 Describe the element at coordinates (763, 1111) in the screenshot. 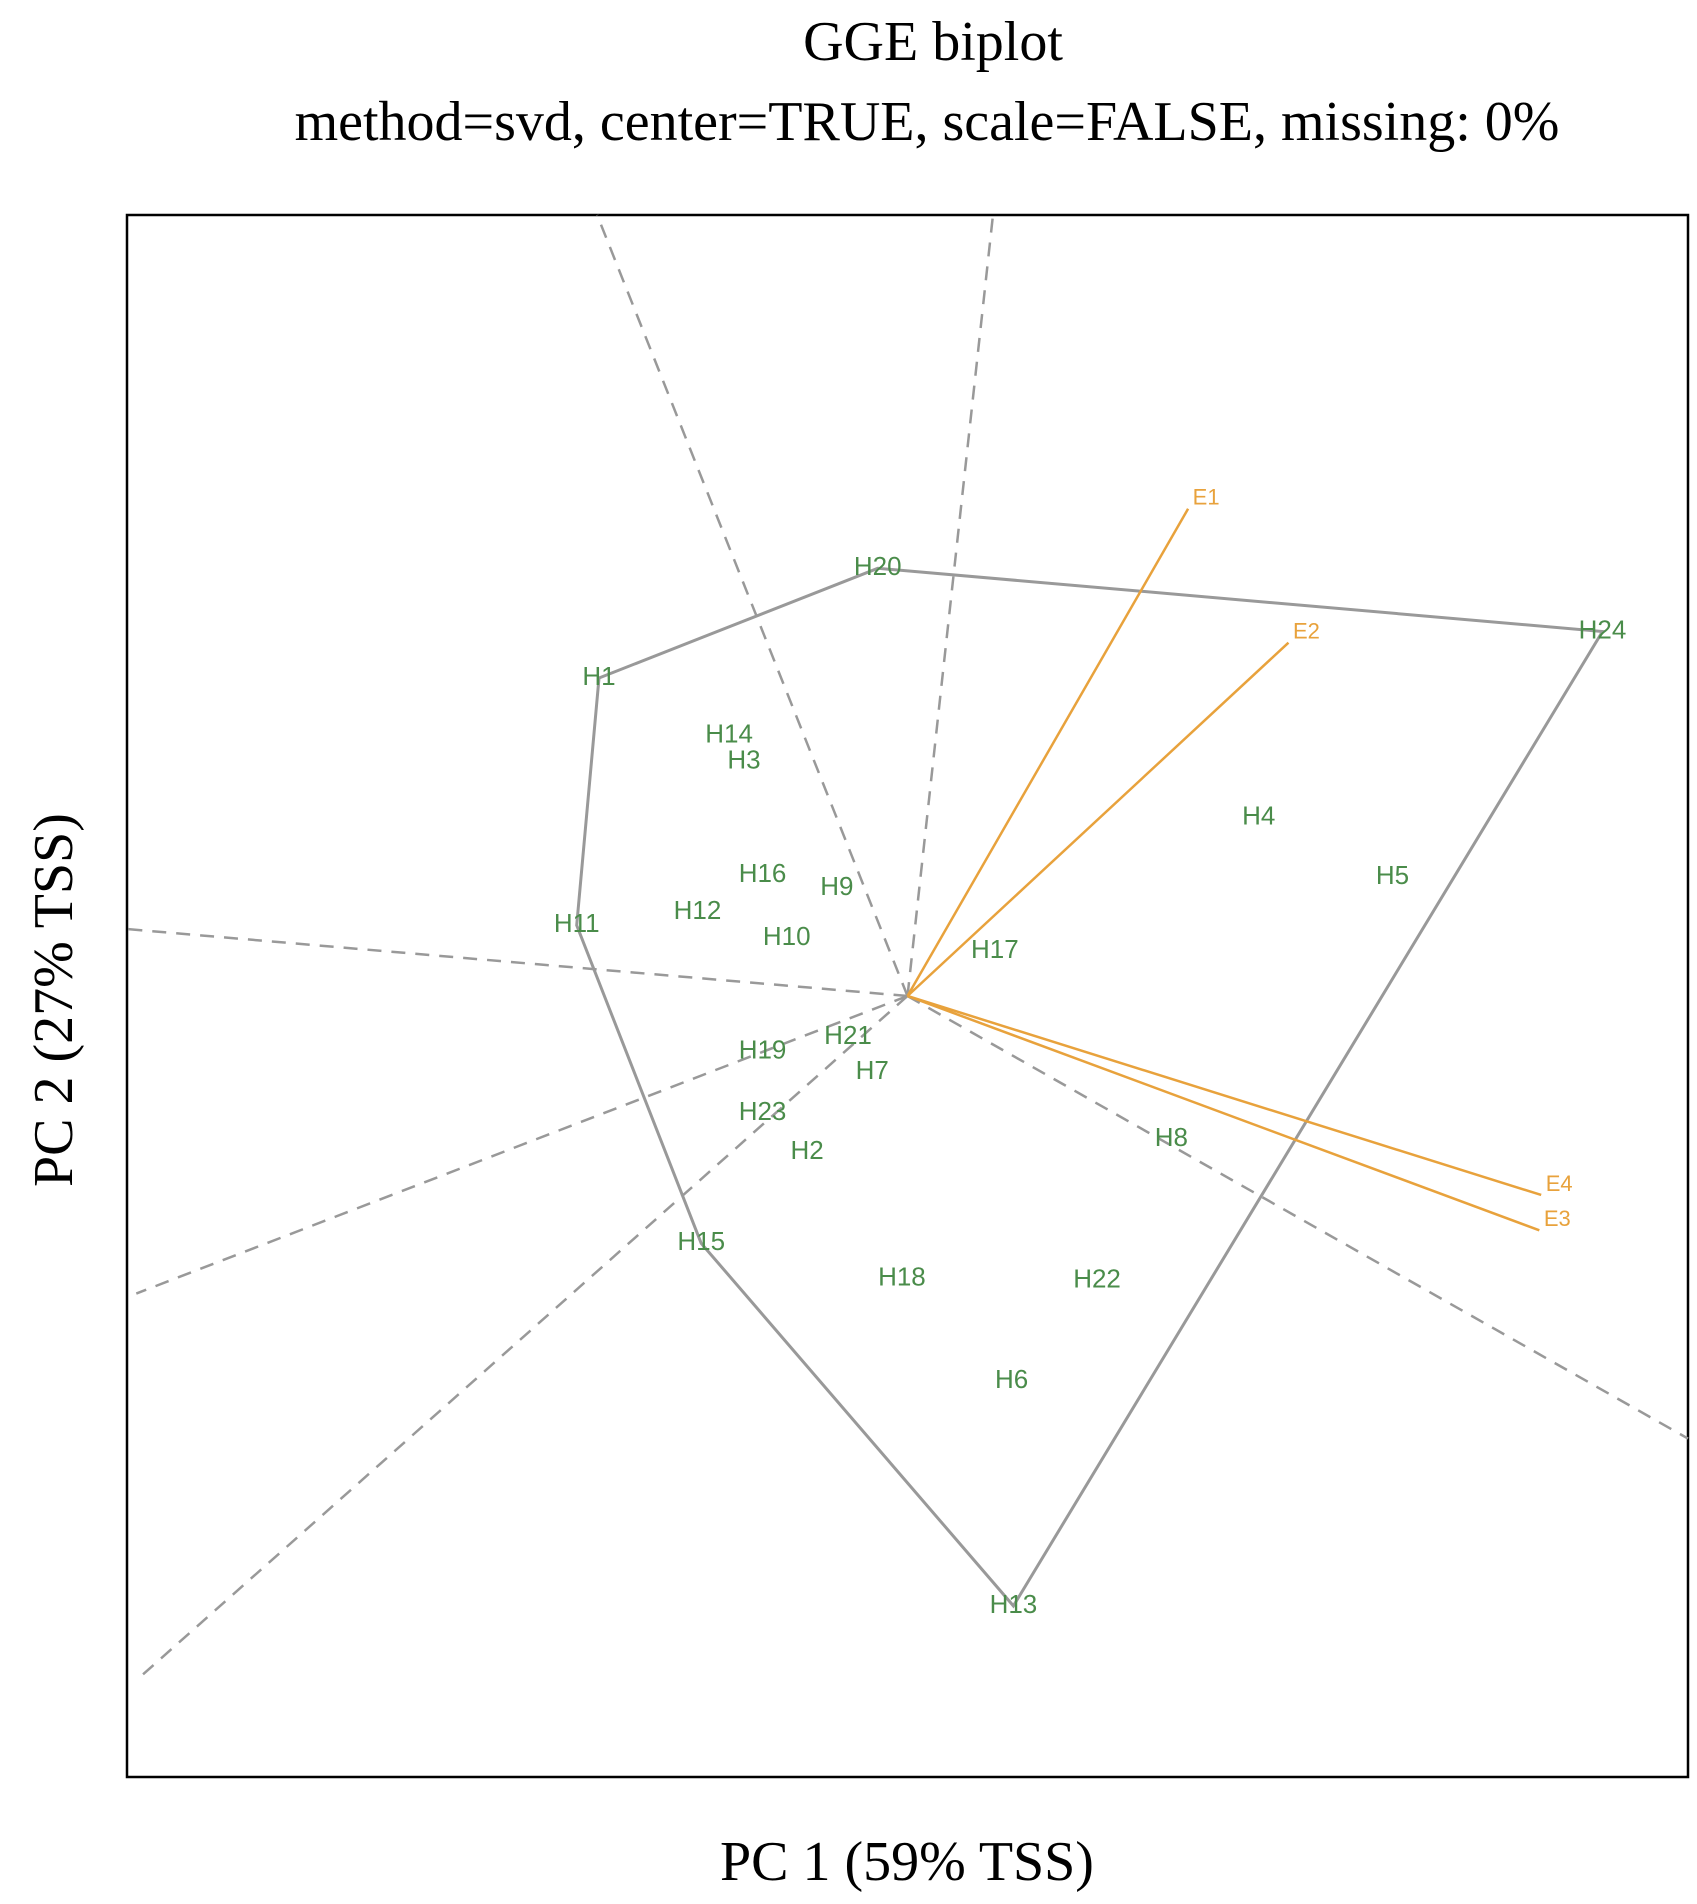

I see `genotype-label-h23: H23` at that location.